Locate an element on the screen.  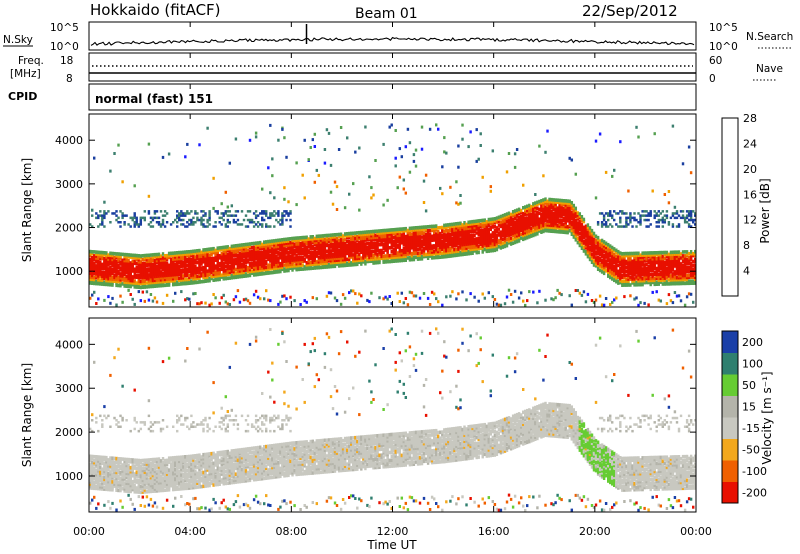
colorbar-tick-label: 24 is located at coordinates (750, 143).